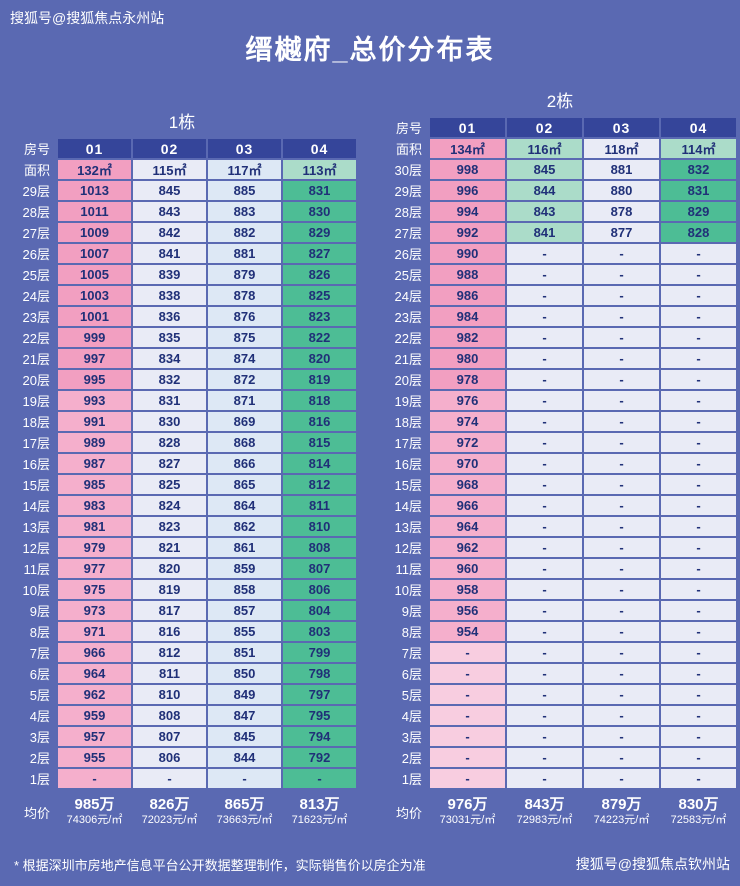 The image size is (740, 886). Describe the element at coordinates (467, 463) in the screenshot. I see `price-cell: 970` at that location.